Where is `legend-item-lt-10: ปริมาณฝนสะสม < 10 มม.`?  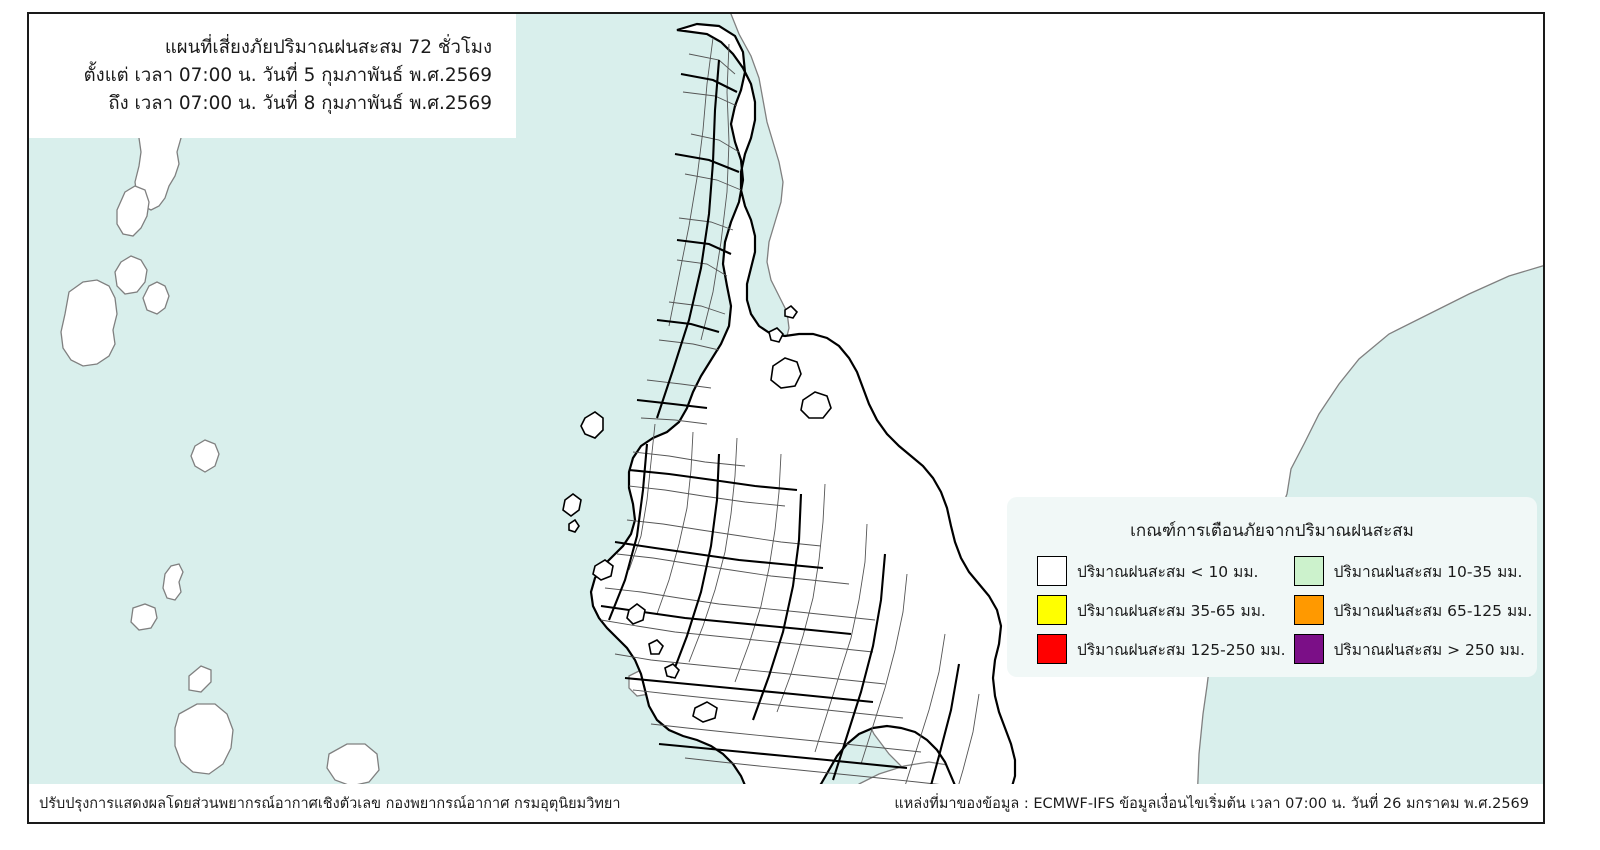 legend-item-lt-10: ปริมาณฝนสะสม < 10 มม. is located at coordinates (1161, 571).